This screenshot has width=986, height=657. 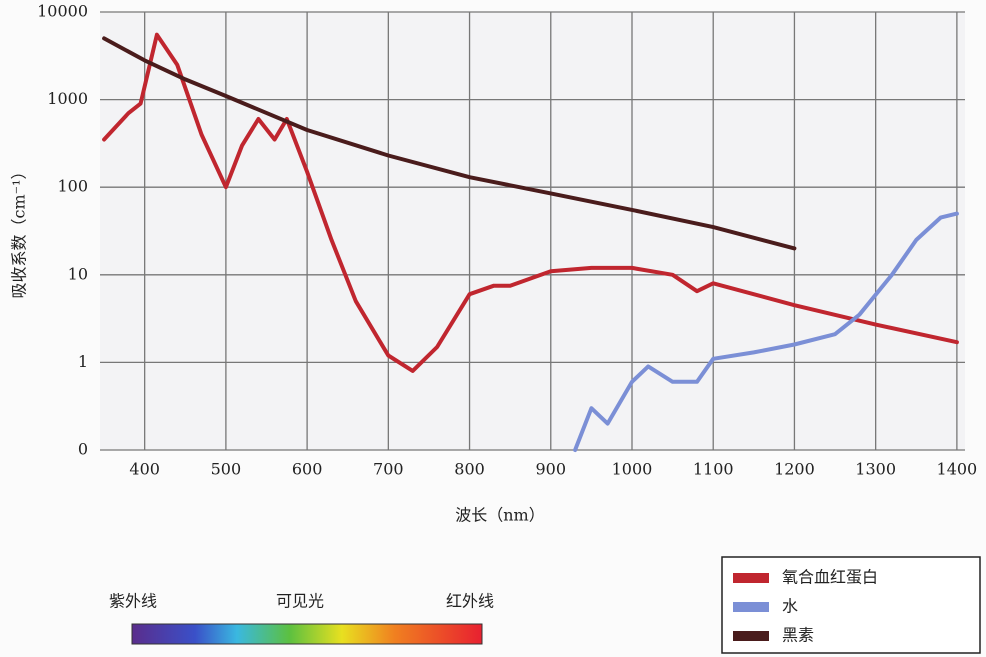 I want to click on y-axis-label: 吸收系数（cm⁻¹）, so click(x=19, y=231).